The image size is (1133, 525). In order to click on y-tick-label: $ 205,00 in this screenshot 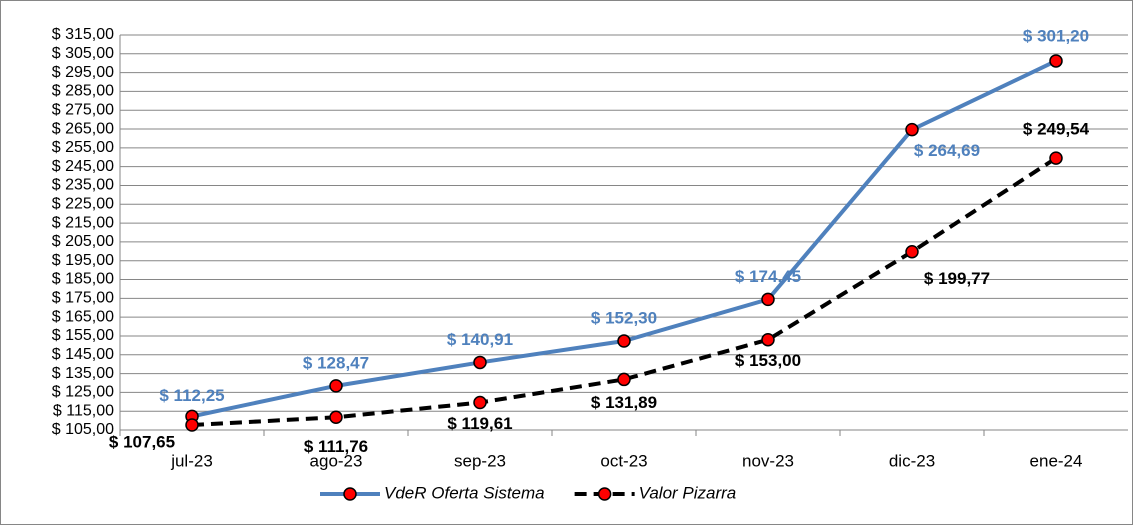, I will do `click(83, 241)`.